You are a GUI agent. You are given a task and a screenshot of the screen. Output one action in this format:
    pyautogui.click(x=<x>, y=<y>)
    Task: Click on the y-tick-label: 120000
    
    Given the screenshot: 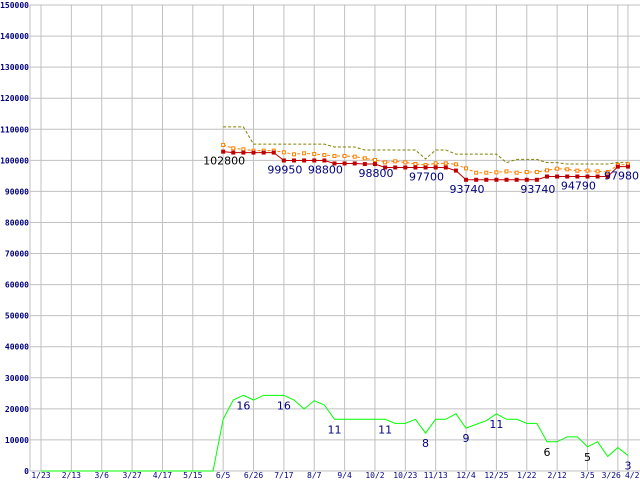 What is the action you would take?
    pyautogui.click(x=14, y=98)
    